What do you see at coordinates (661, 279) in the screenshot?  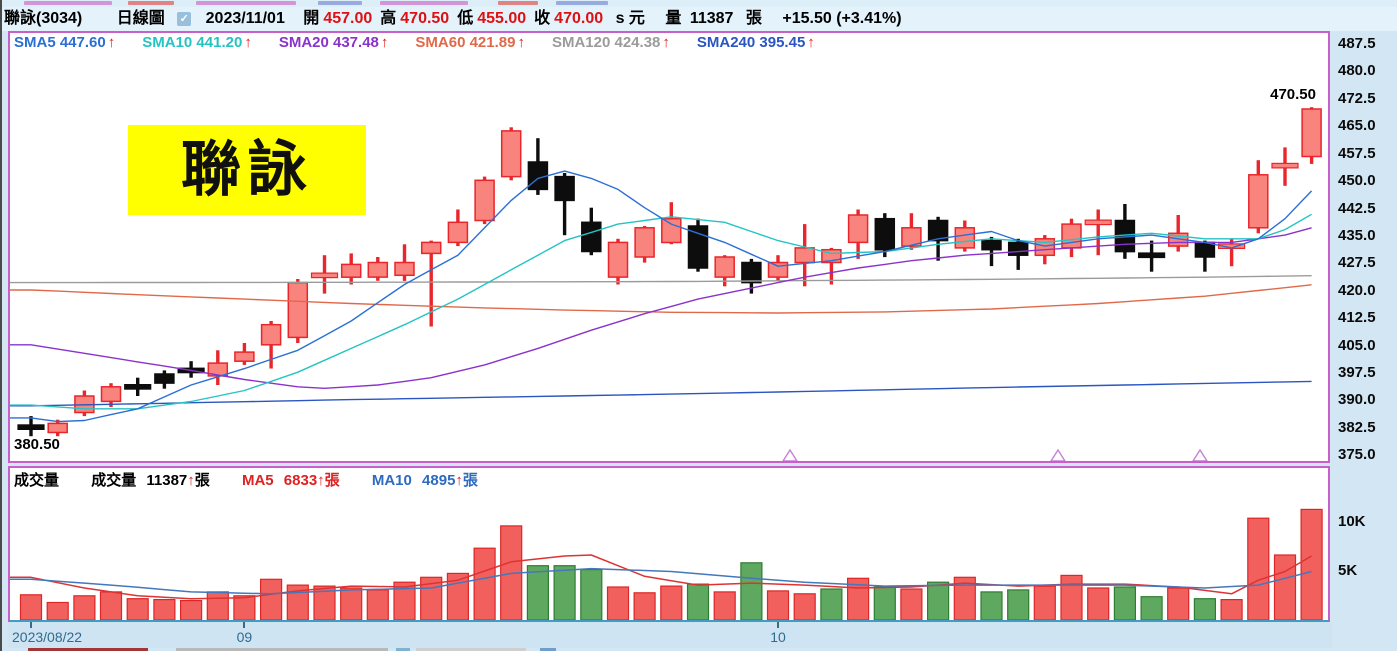 I see `sma120-line` at bounding box center [661, 279].